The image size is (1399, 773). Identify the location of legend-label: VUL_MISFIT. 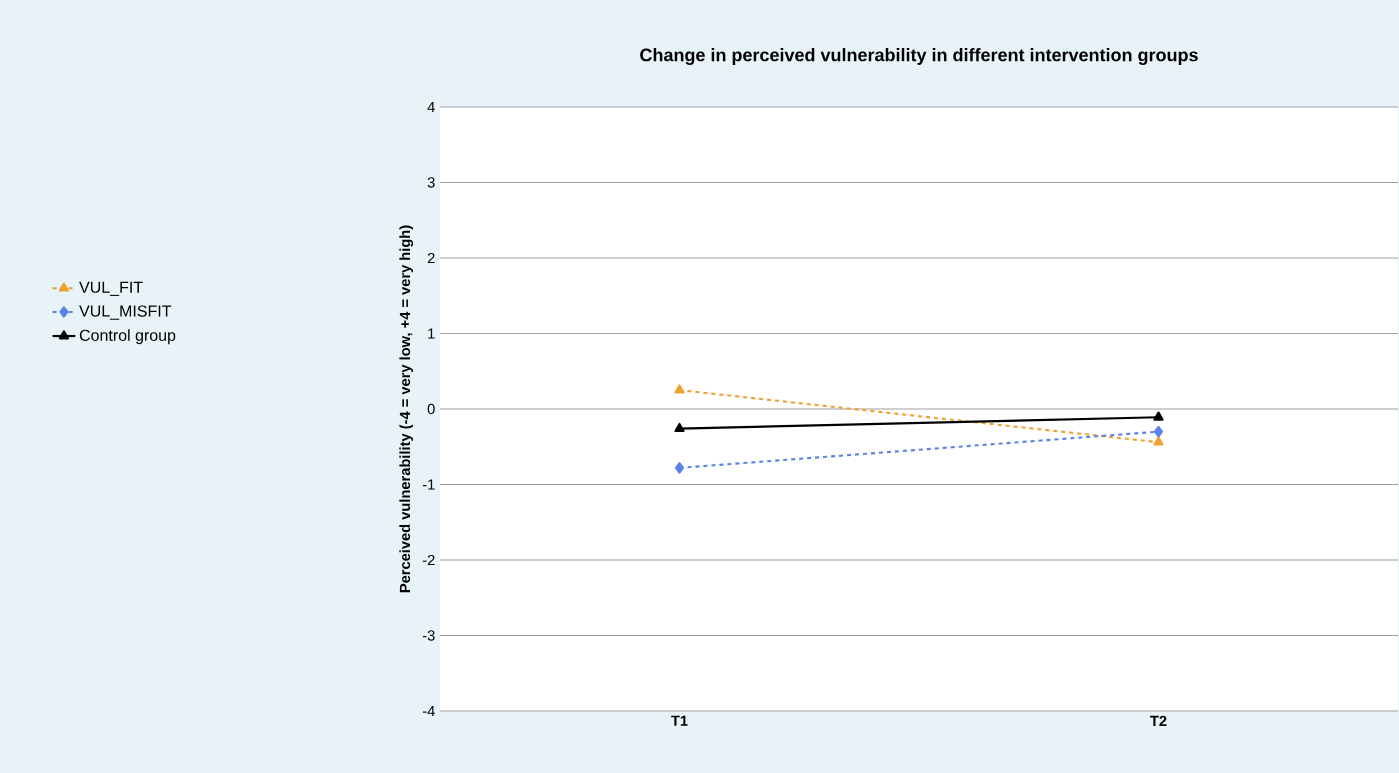
(125, 312).